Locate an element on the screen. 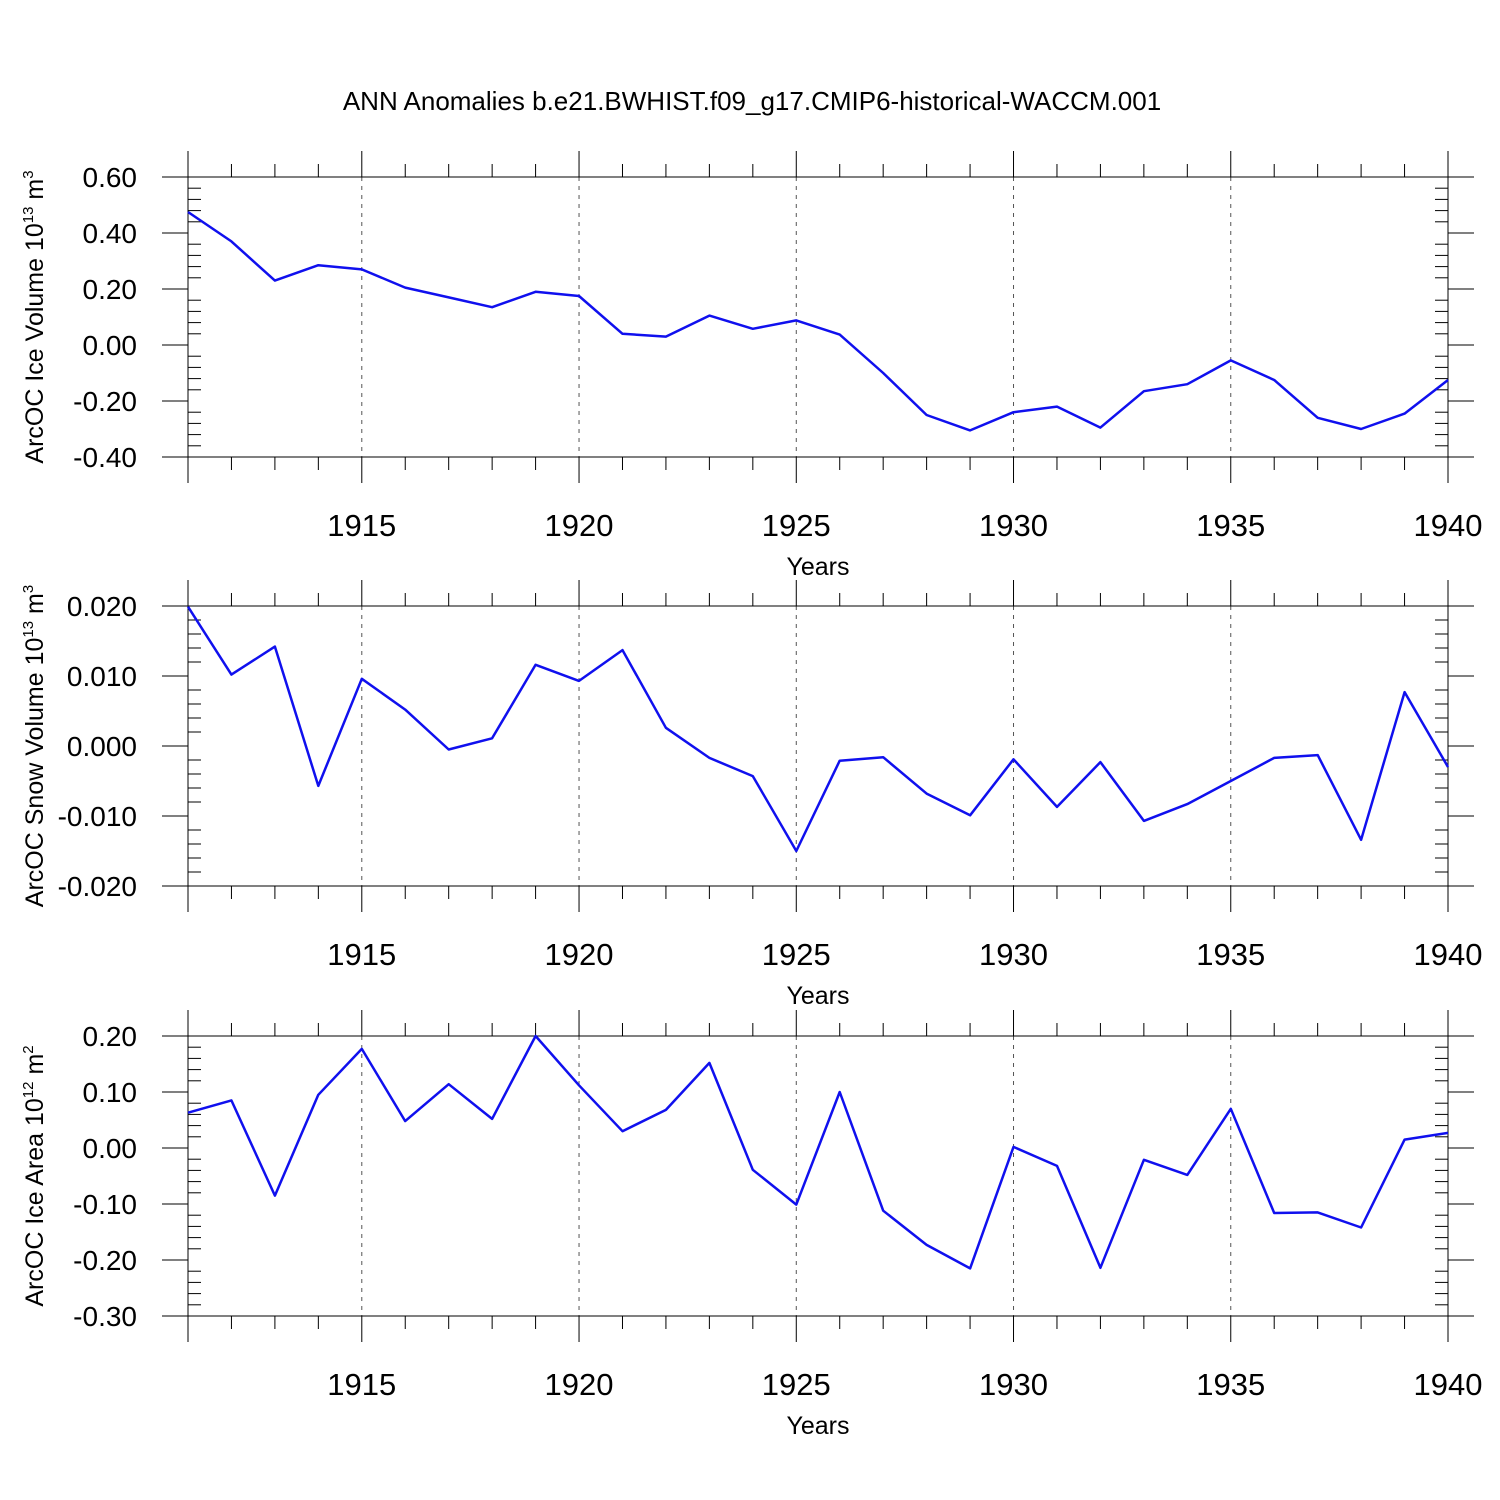 The height and width of the screenshot is (1500, 1500). y-axis-label-text: ArcOC Ice Area 10 is located at coordinates (35, 1202).